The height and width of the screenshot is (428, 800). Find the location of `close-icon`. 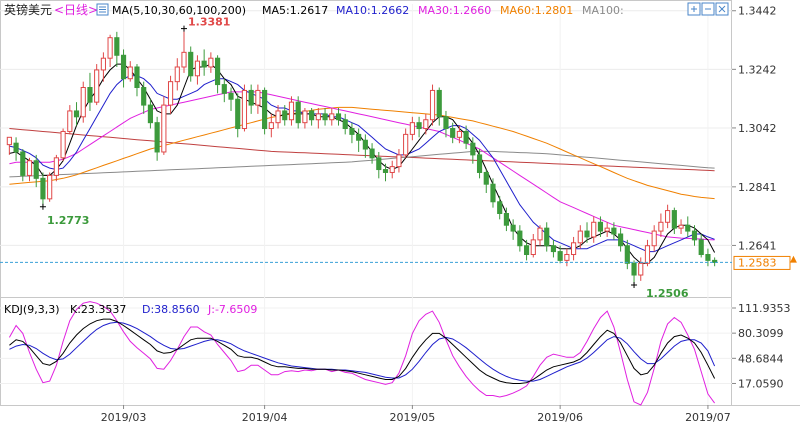

close-icon is located at coordinates (722, 9).